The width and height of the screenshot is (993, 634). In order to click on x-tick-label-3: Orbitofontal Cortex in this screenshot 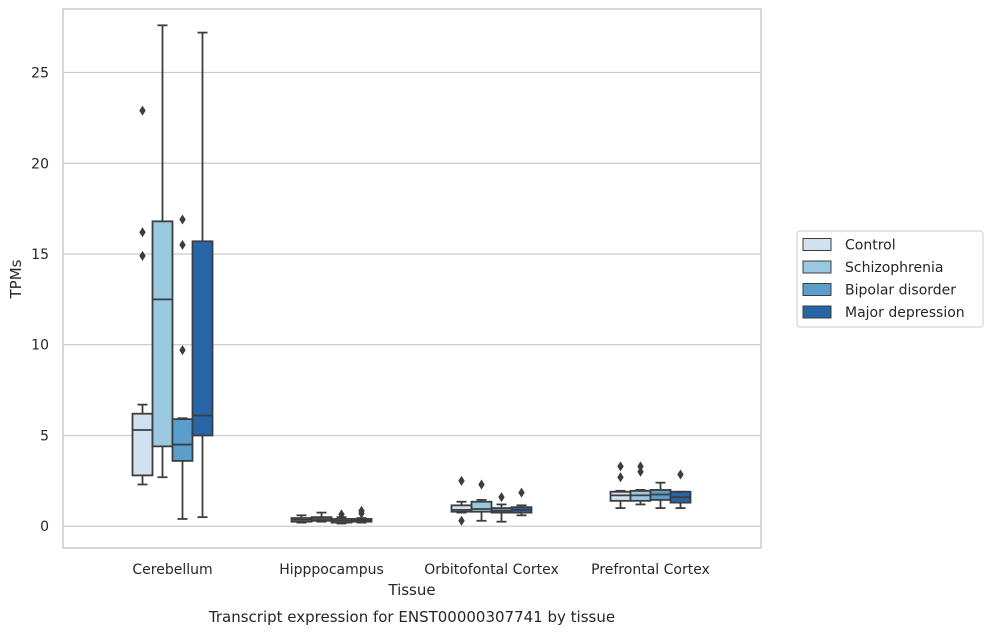, I will do `click(491, 570)`.